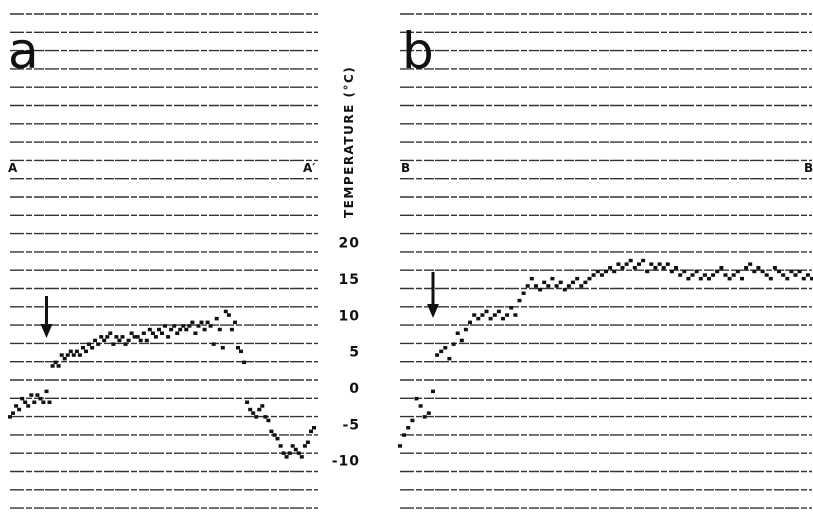 Image resolution: width=813 pixels, height=515 pixels. Describe the element at coordinates (354, 353) in the screenshot. I see `y-tick-label: 5` at that location.